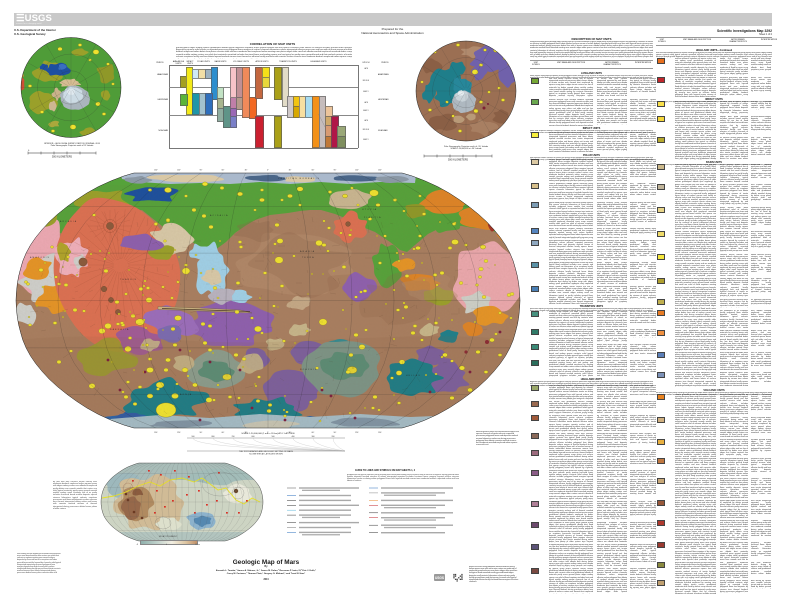 The image size is (785, 600). What do you see at coordinates (369, 209) in the screenshot?
I see `svg-text: UTOPIA` at bounding box center [369, 209].